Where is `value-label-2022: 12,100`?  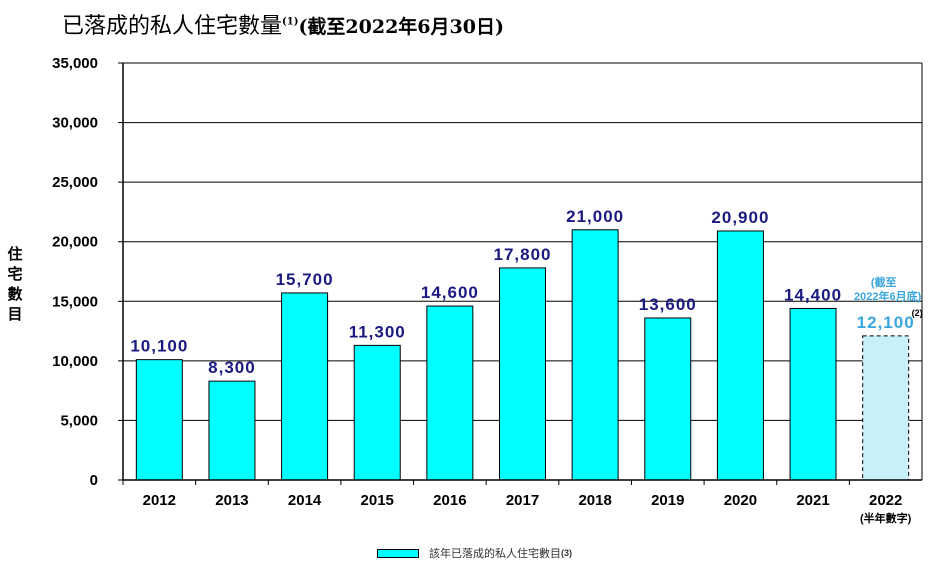 value-label-2022: 12,100 is located at coordinates (886, 322).